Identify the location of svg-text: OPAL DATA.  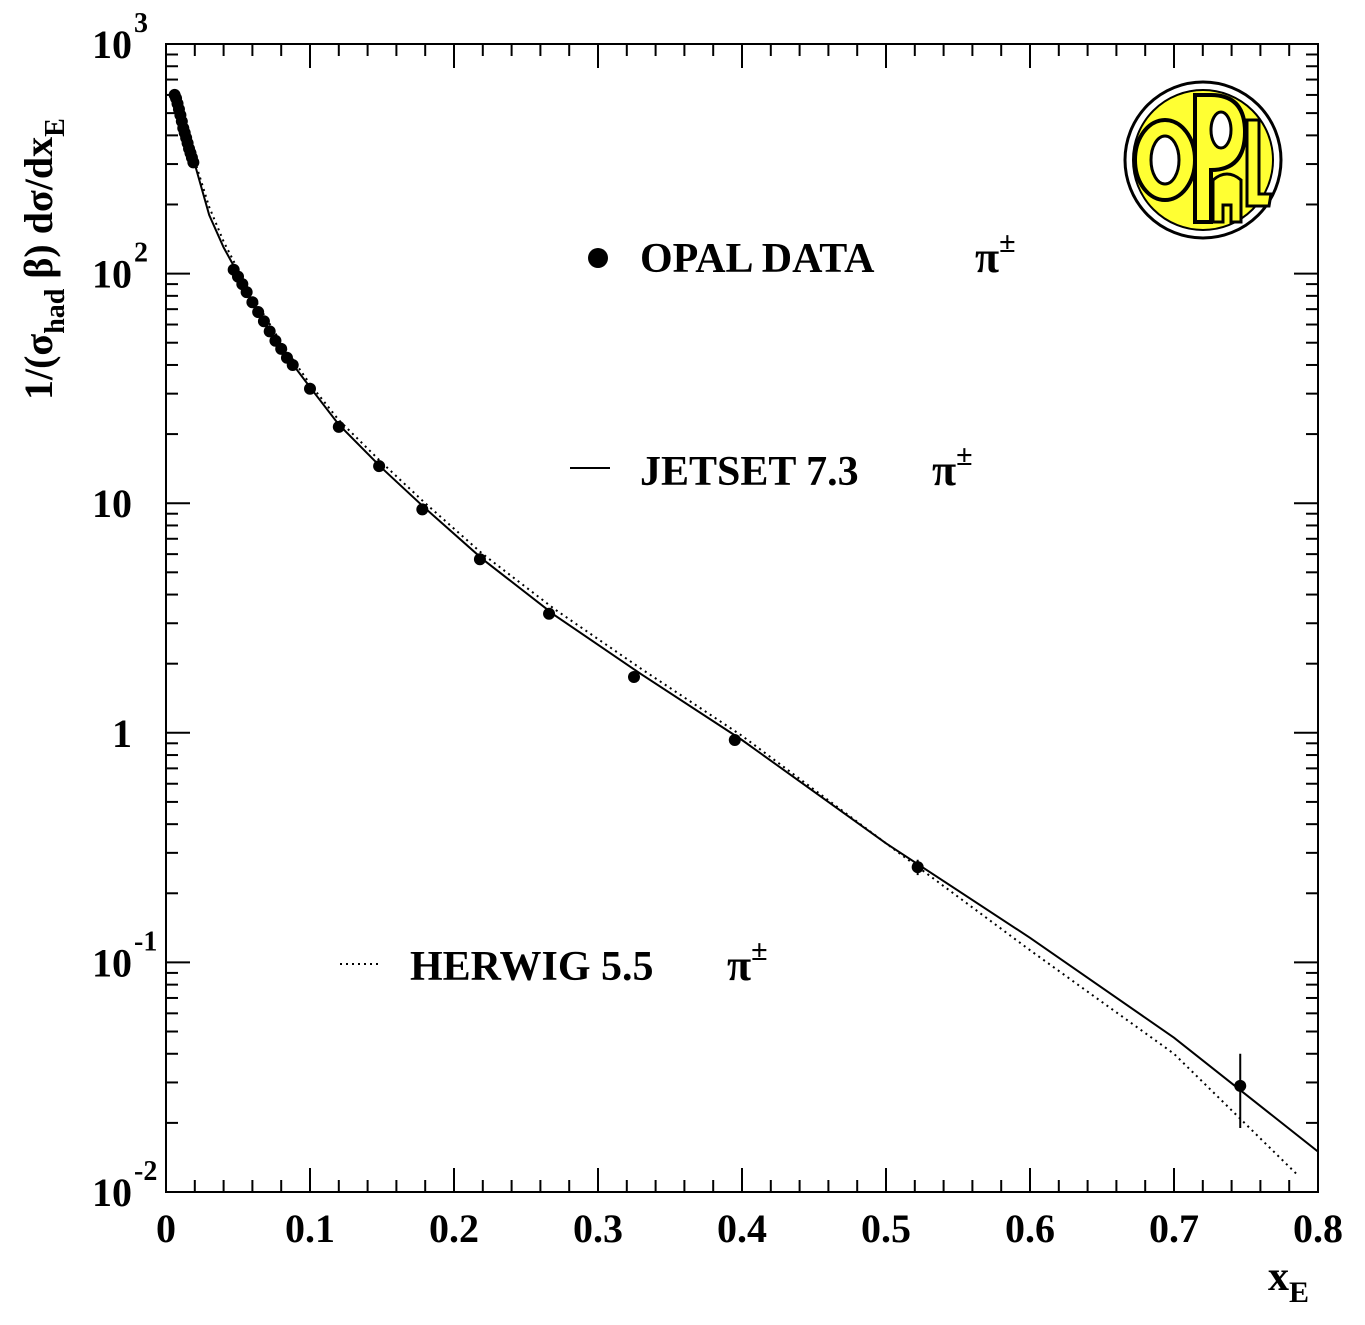
(757, 259).